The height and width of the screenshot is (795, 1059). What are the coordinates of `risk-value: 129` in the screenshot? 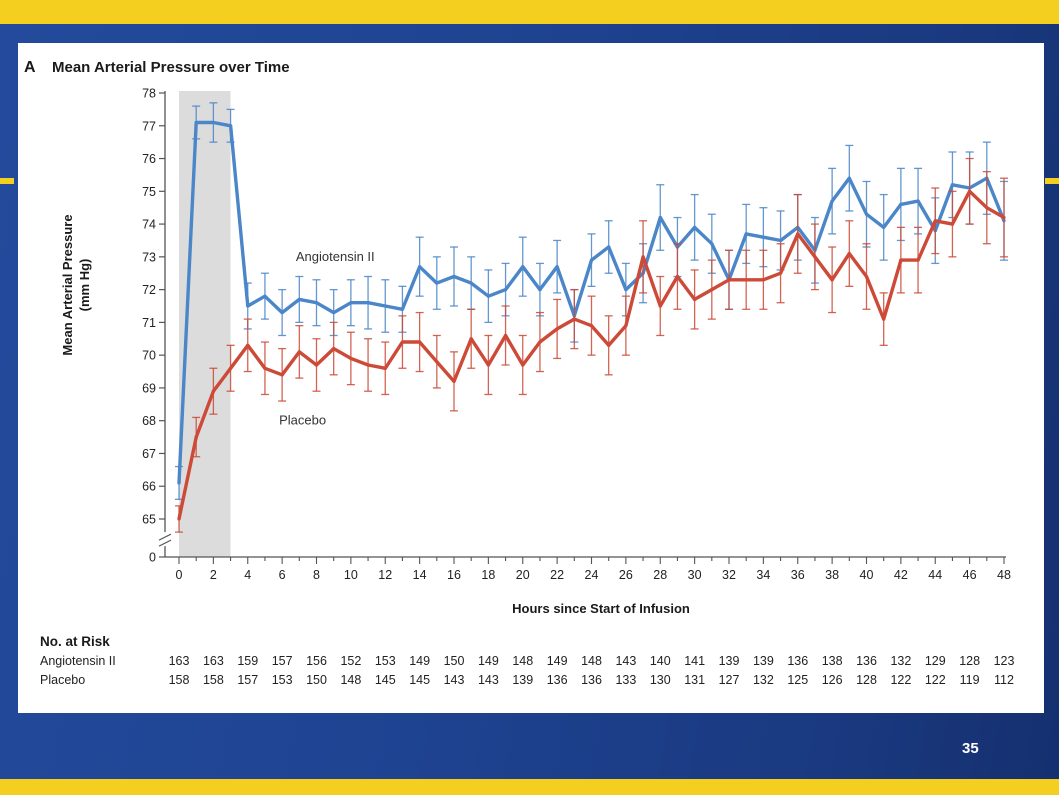 It's located at (935, 661).